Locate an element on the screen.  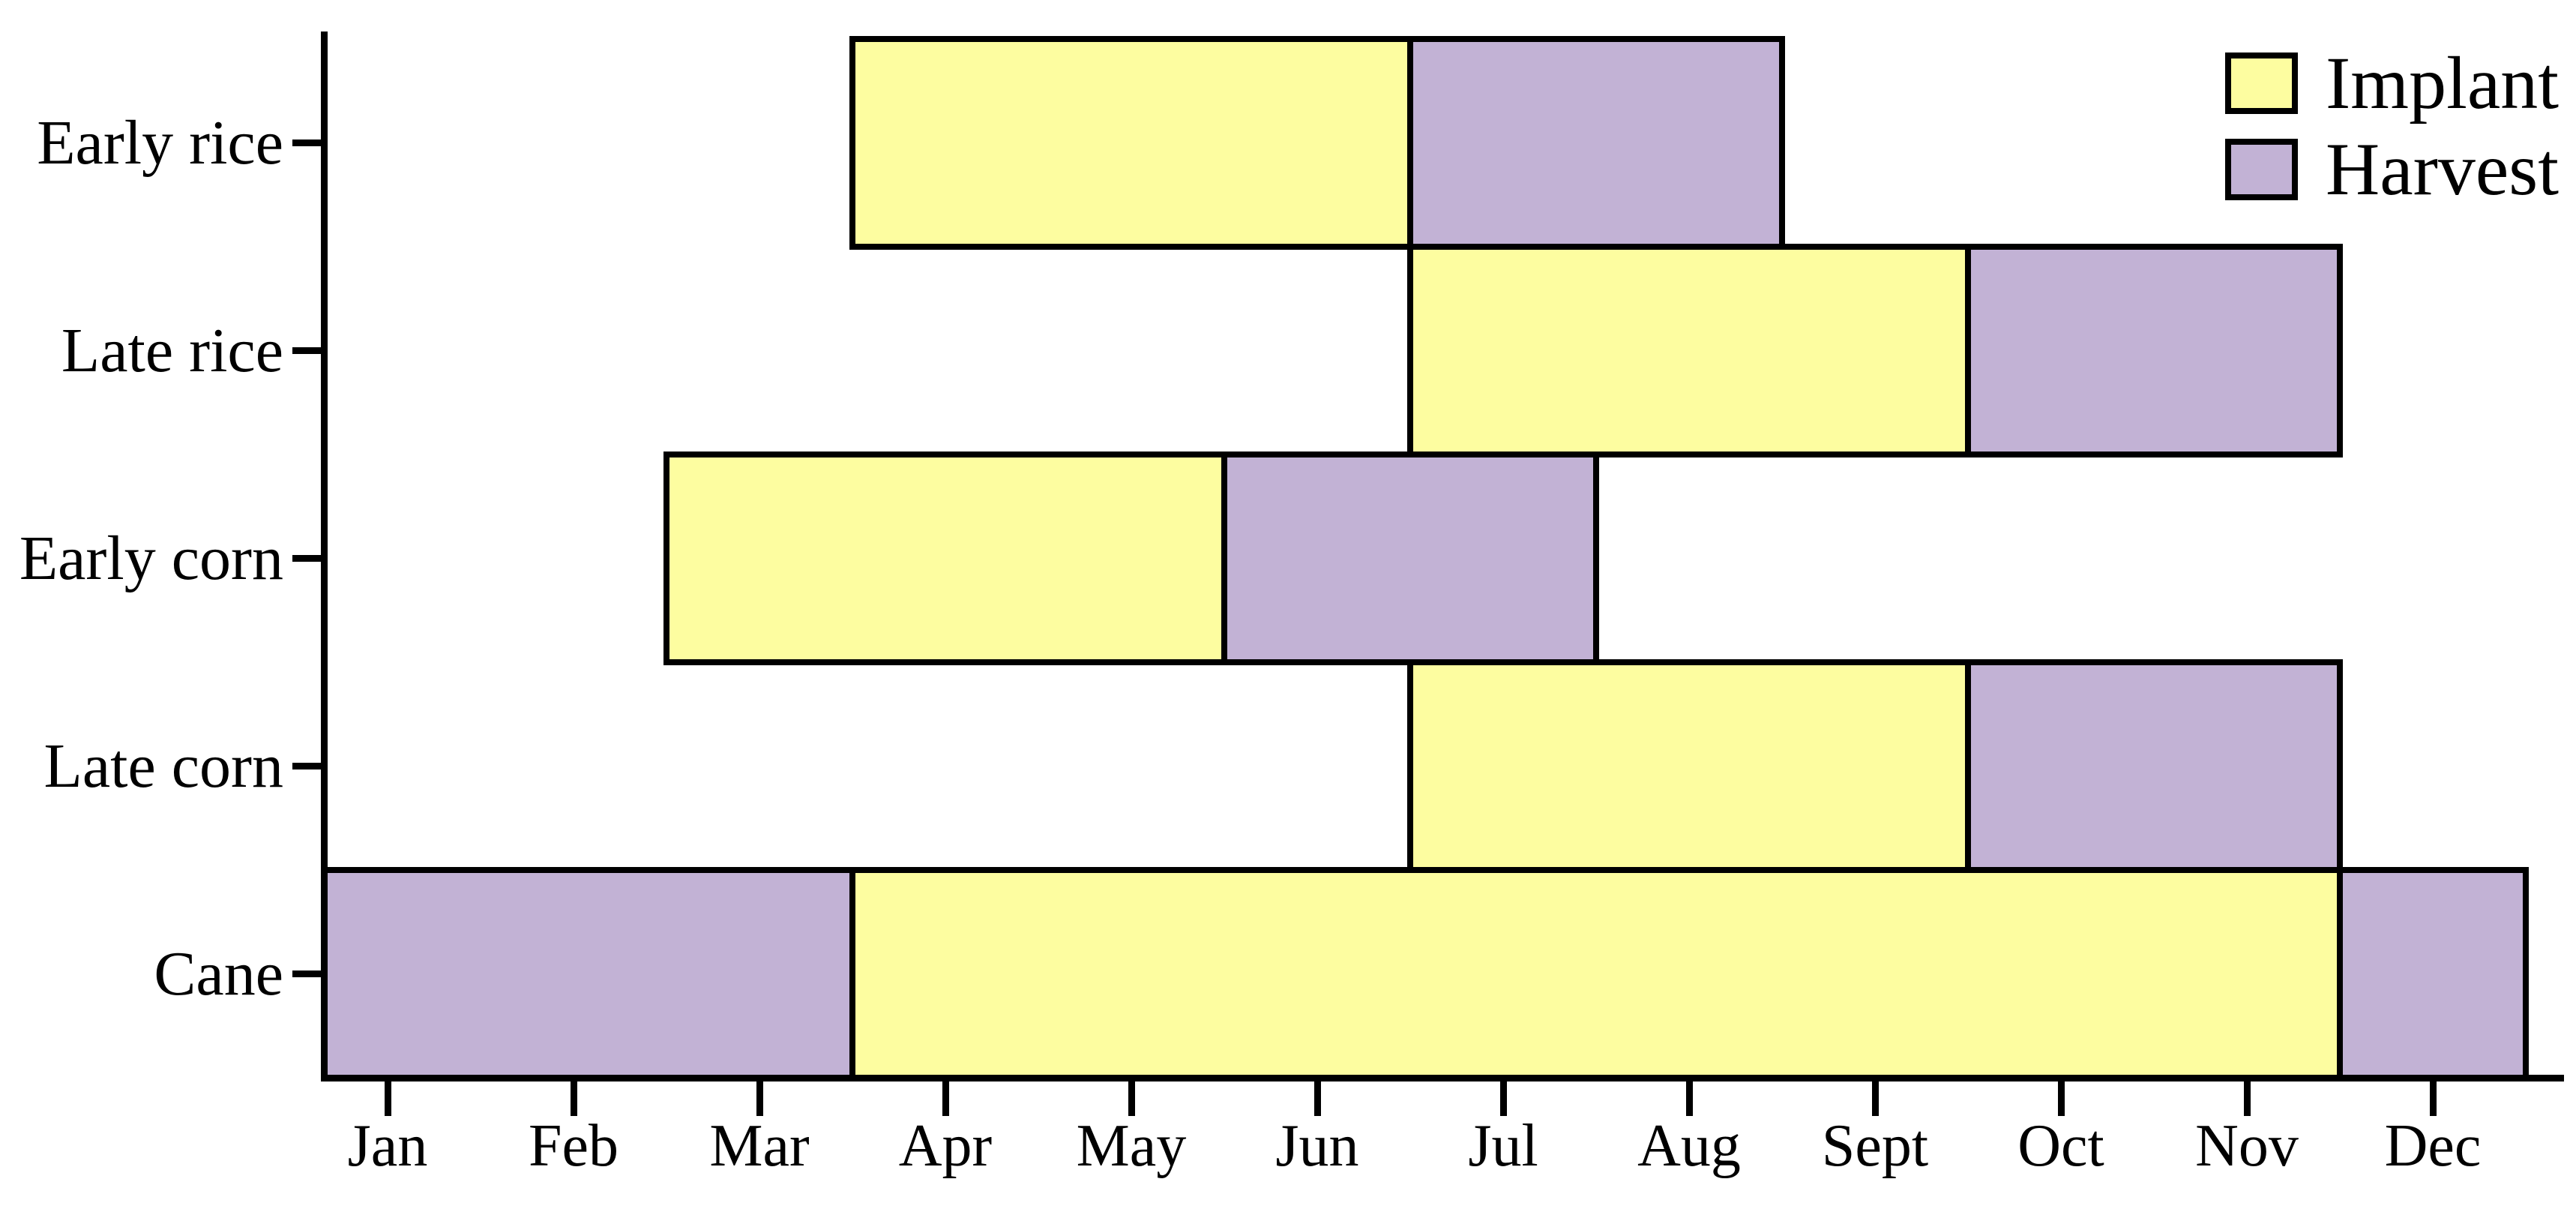
x-axis-label-sept: Sept is located at coordinates (1875, 1146).